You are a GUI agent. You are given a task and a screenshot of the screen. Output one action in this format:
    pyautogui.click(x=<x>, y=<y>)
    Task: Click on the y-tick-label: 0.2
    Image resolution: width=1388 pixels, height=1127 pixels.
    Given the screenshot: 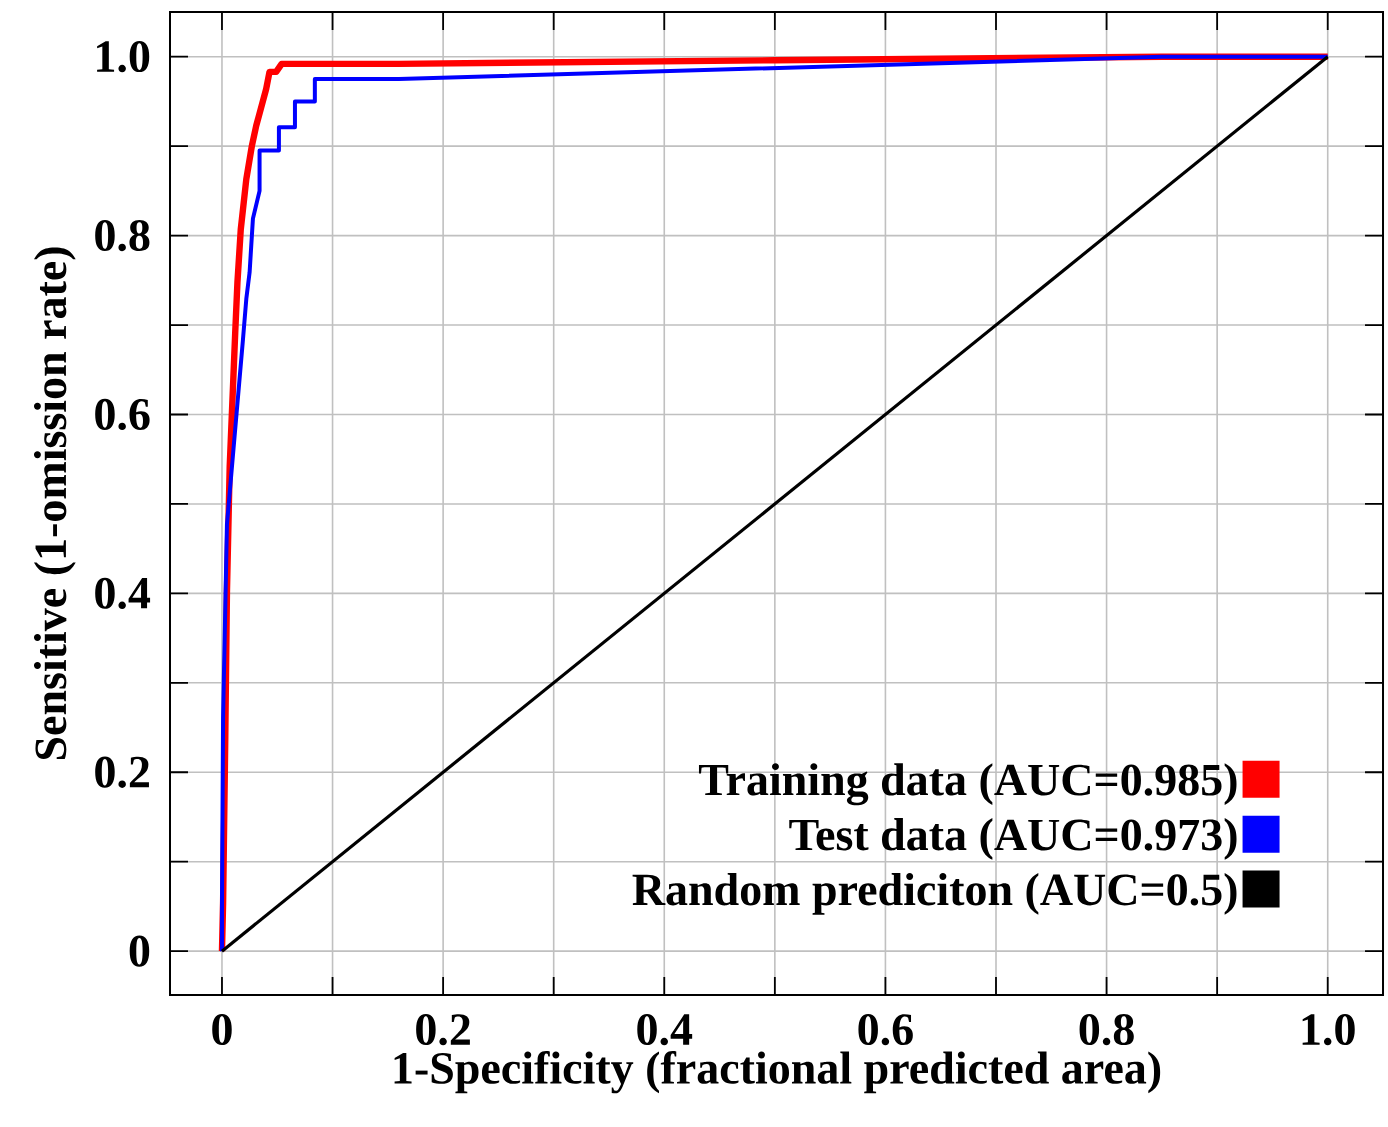 What is the action you would take?
    pyautogui.click(x=122, y=772)
    